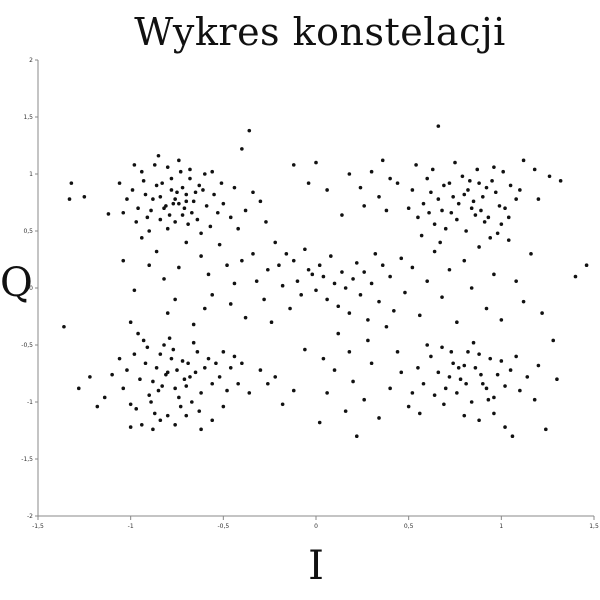 This screenshot has height=600, width=600. I want to click on x-axis-label: I, so click(316, 566).